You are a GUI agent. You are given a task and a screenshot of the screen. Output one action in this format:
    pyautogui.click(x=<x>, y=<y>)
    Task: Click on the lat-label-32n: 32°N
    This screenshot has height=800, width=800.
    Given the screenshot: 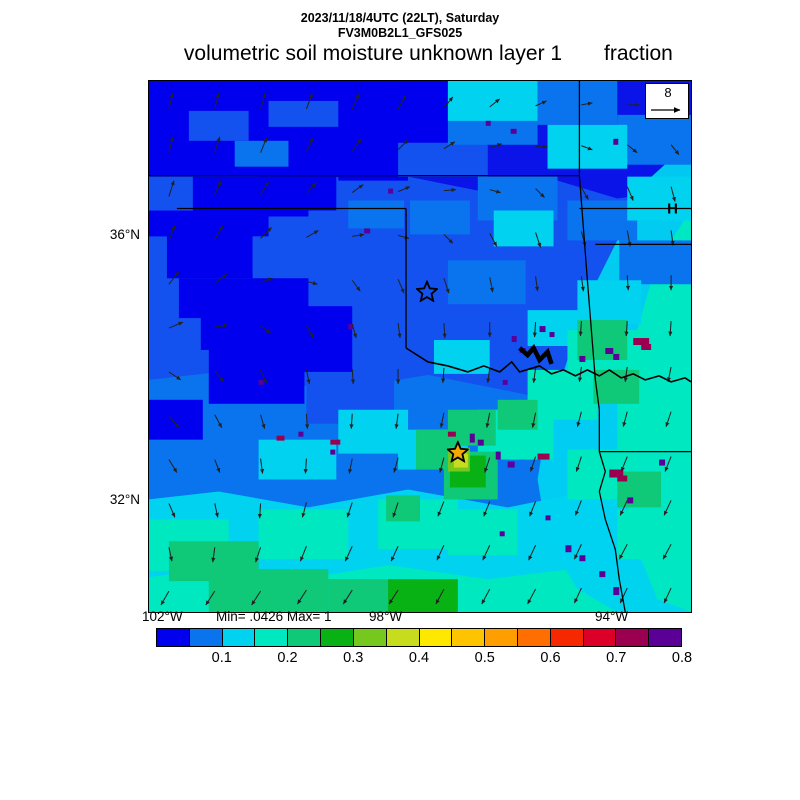 What is the action you would take?
    pyautogui.click(x=124, y=499)
    